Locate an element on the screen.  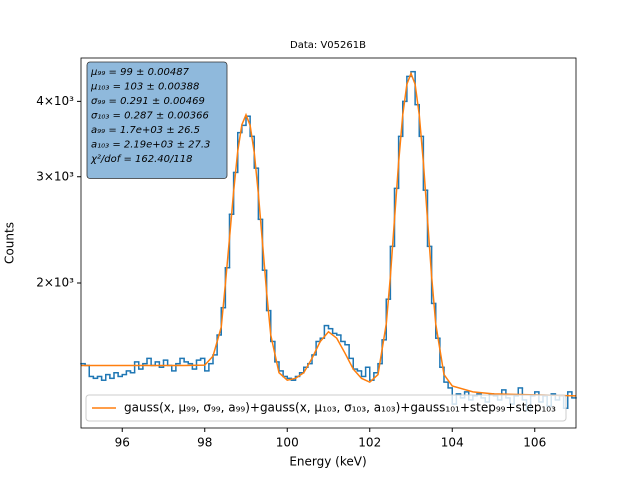
chart-title: Data: V05261B is located at coordinates (328, 45).